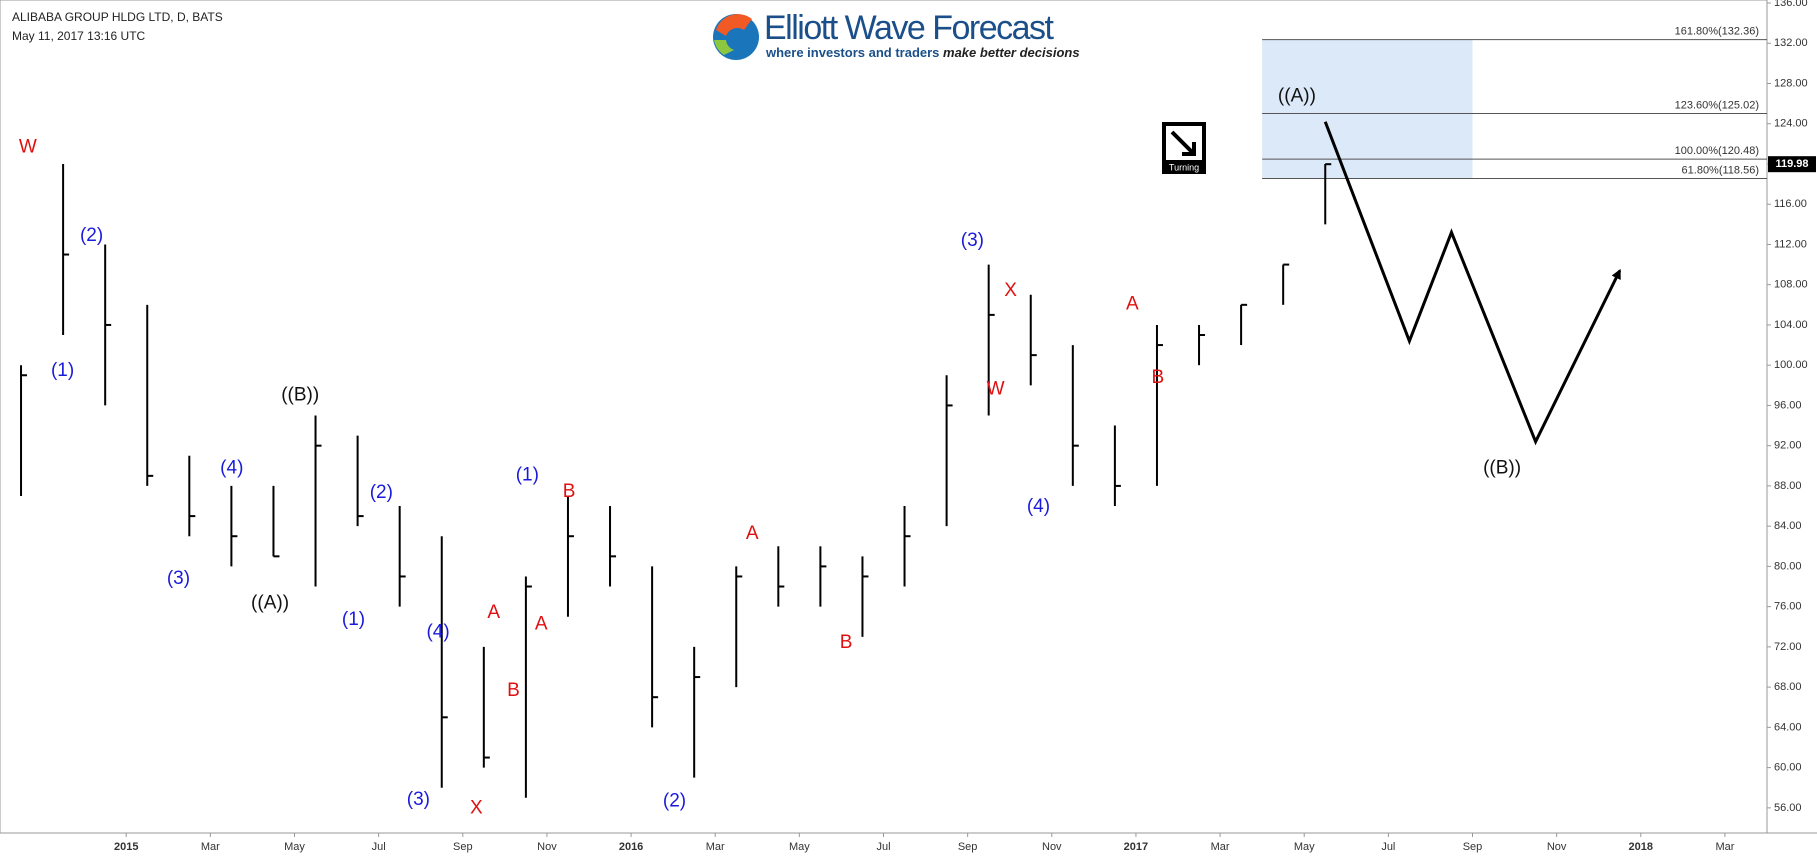 This screenshot has height=858, width=1817. Describe the element at coordinates (1791, 43) in the screenshot. I see `y-tick-label: 132.00` at that location.